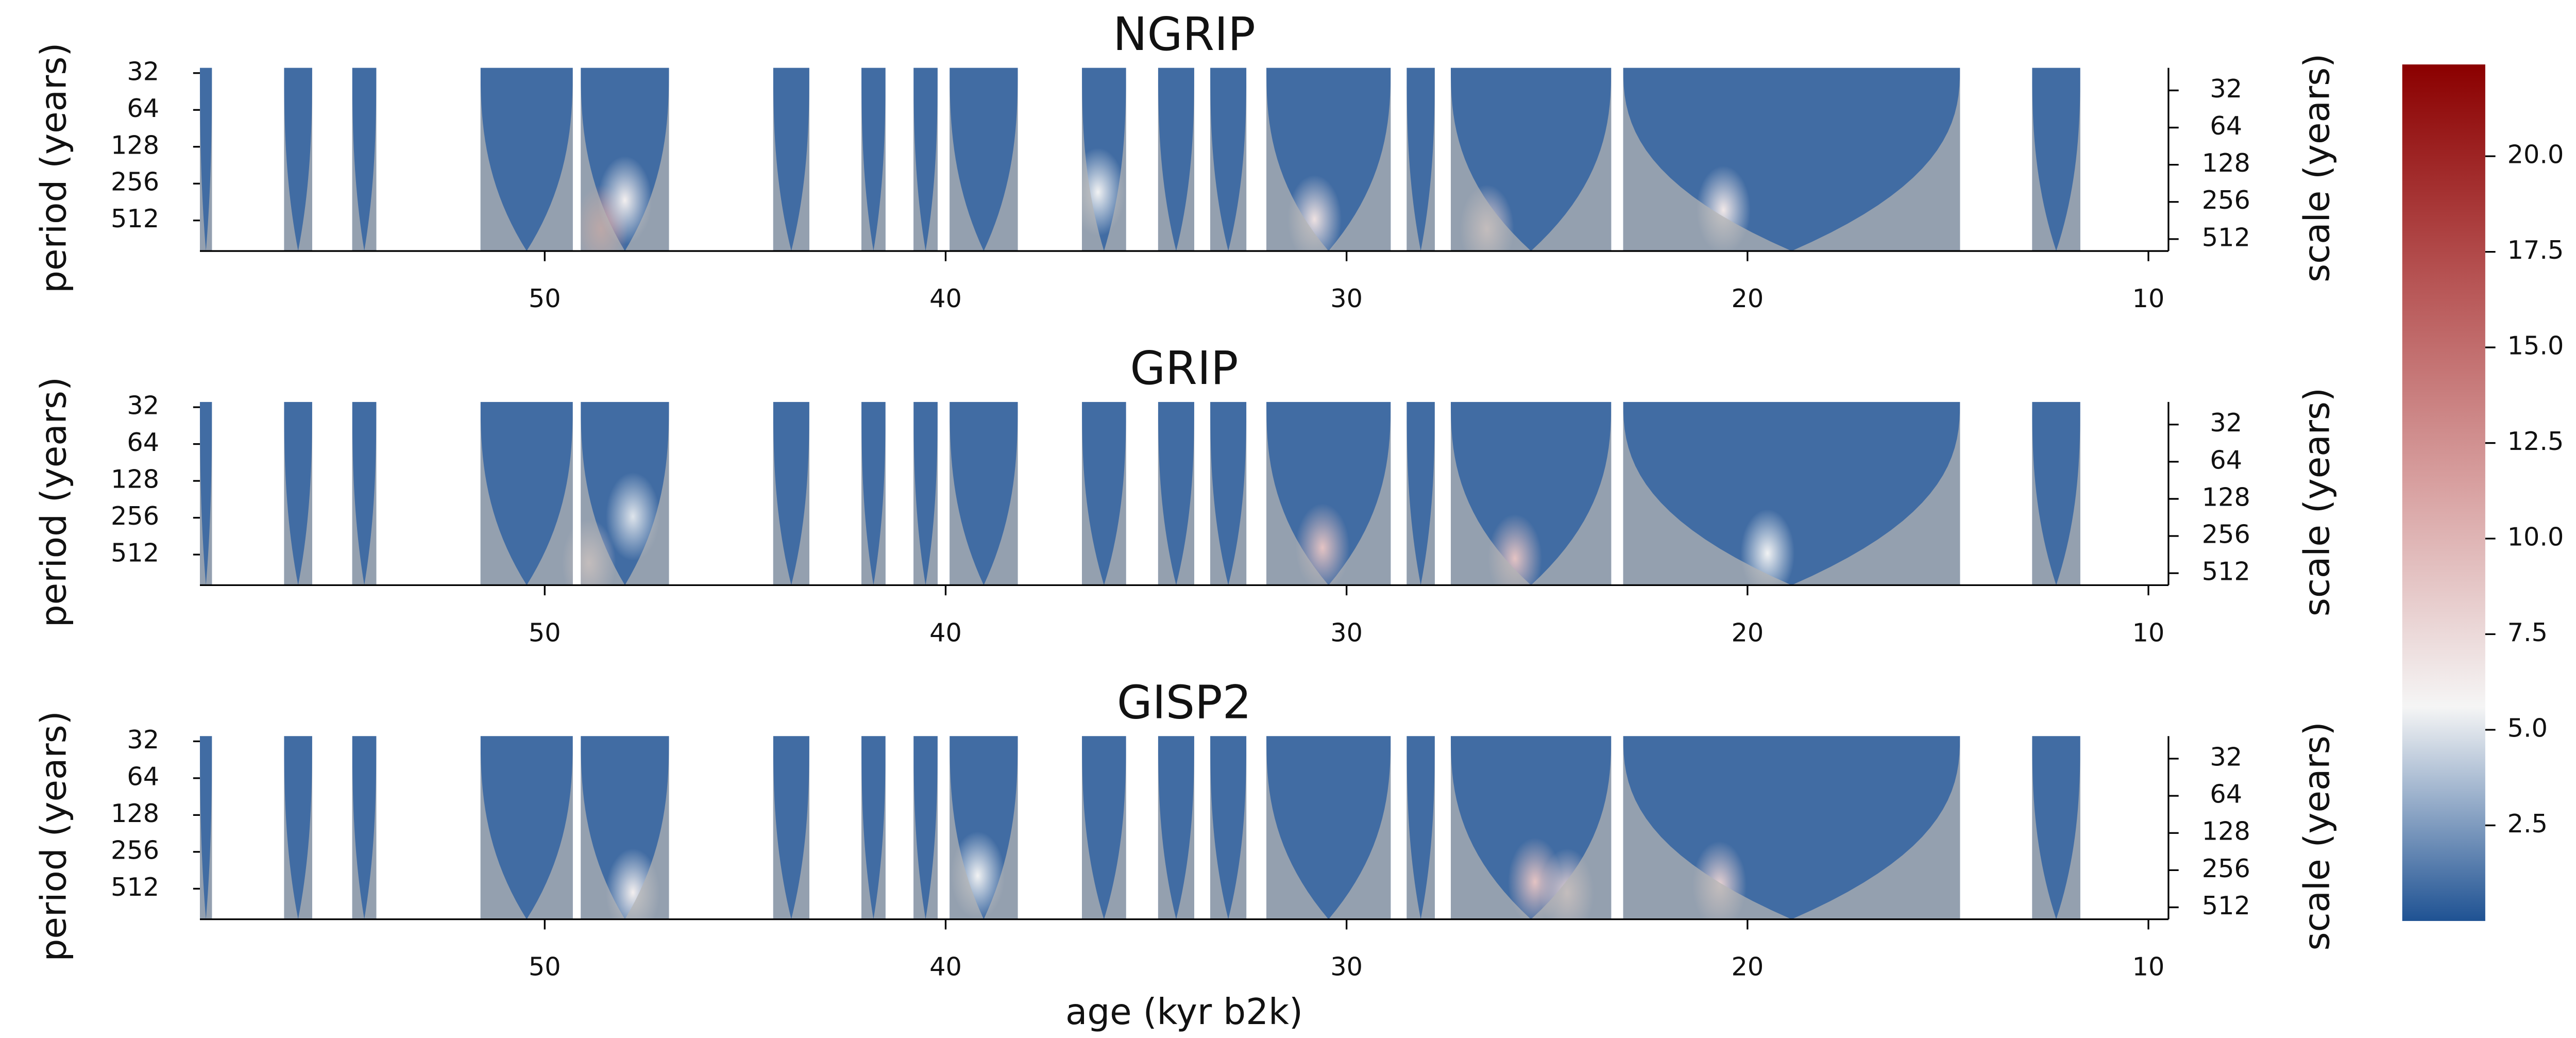 This screenshot has height=1038, width=2576. What do you see at coordinates (1185, 34) in the screenshot?
I see `panel-title: NGRIP` at bounding box center [1185, 34].